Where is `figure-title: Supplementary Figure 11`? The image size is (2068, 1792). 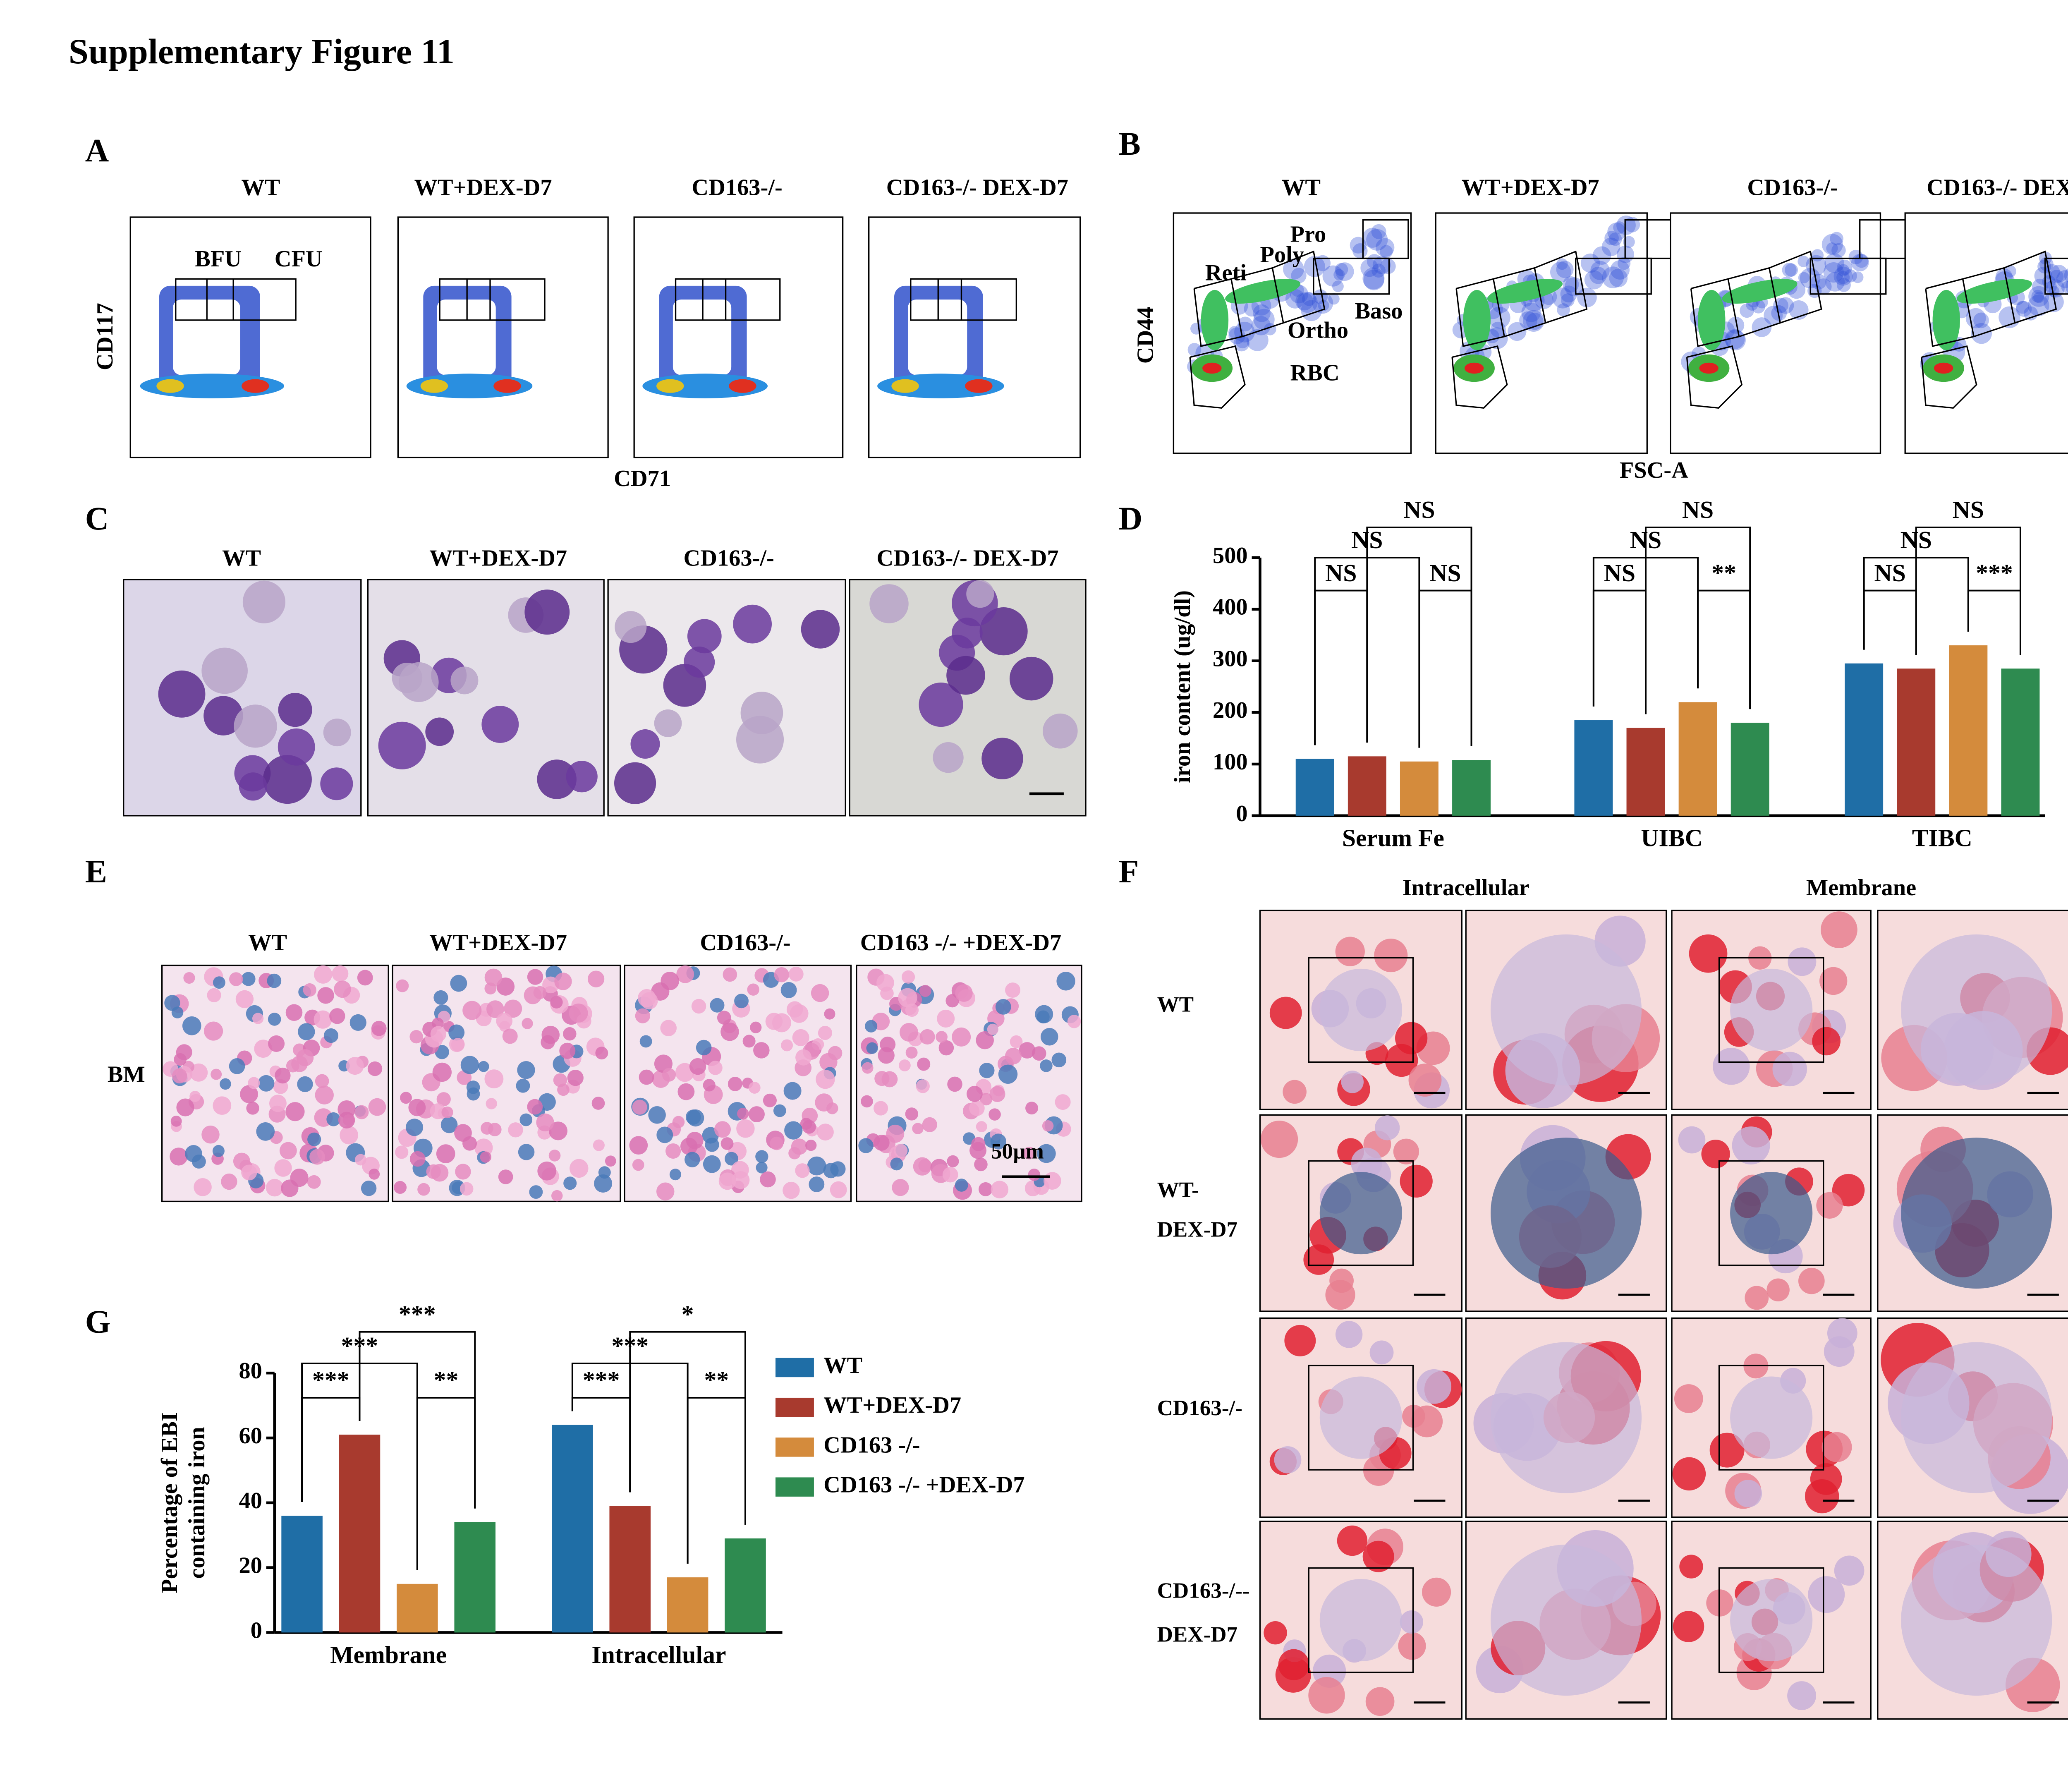
figure-title: Supplementary Figure 11 is located at coordinates (262, 51).